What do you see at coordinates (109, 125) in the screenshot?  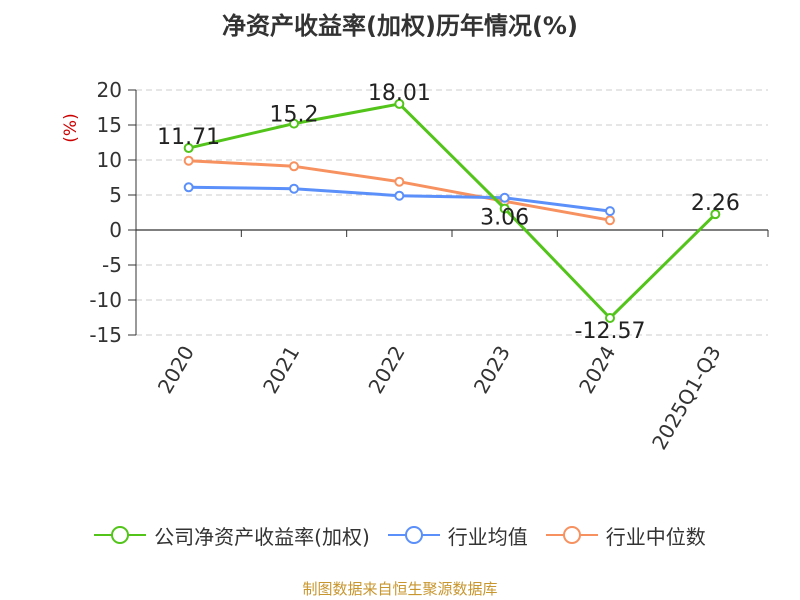 I see `y-tick-label: 15` at bounding box center [109, 125].